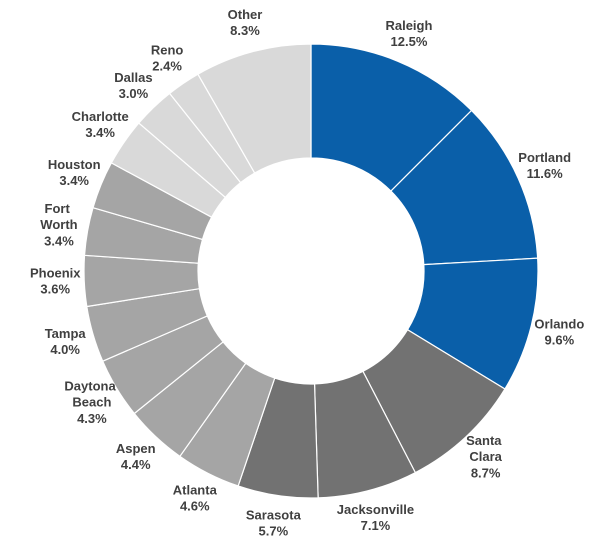  I want to click on slice-label: Other, so click(245, 14).